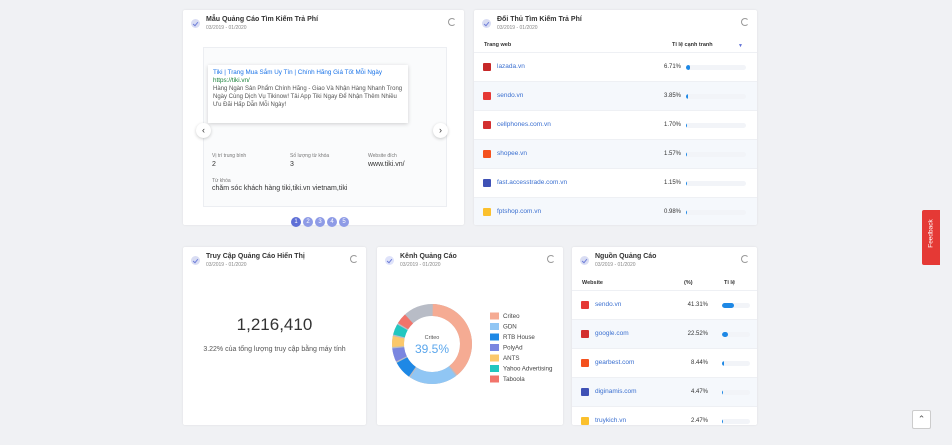 The height and width of the screenshot is (445, 952). What do you see at coordinates (296, 222) in the screenshot?
I see `page-dot: 1` at bounding box center [296, 222].